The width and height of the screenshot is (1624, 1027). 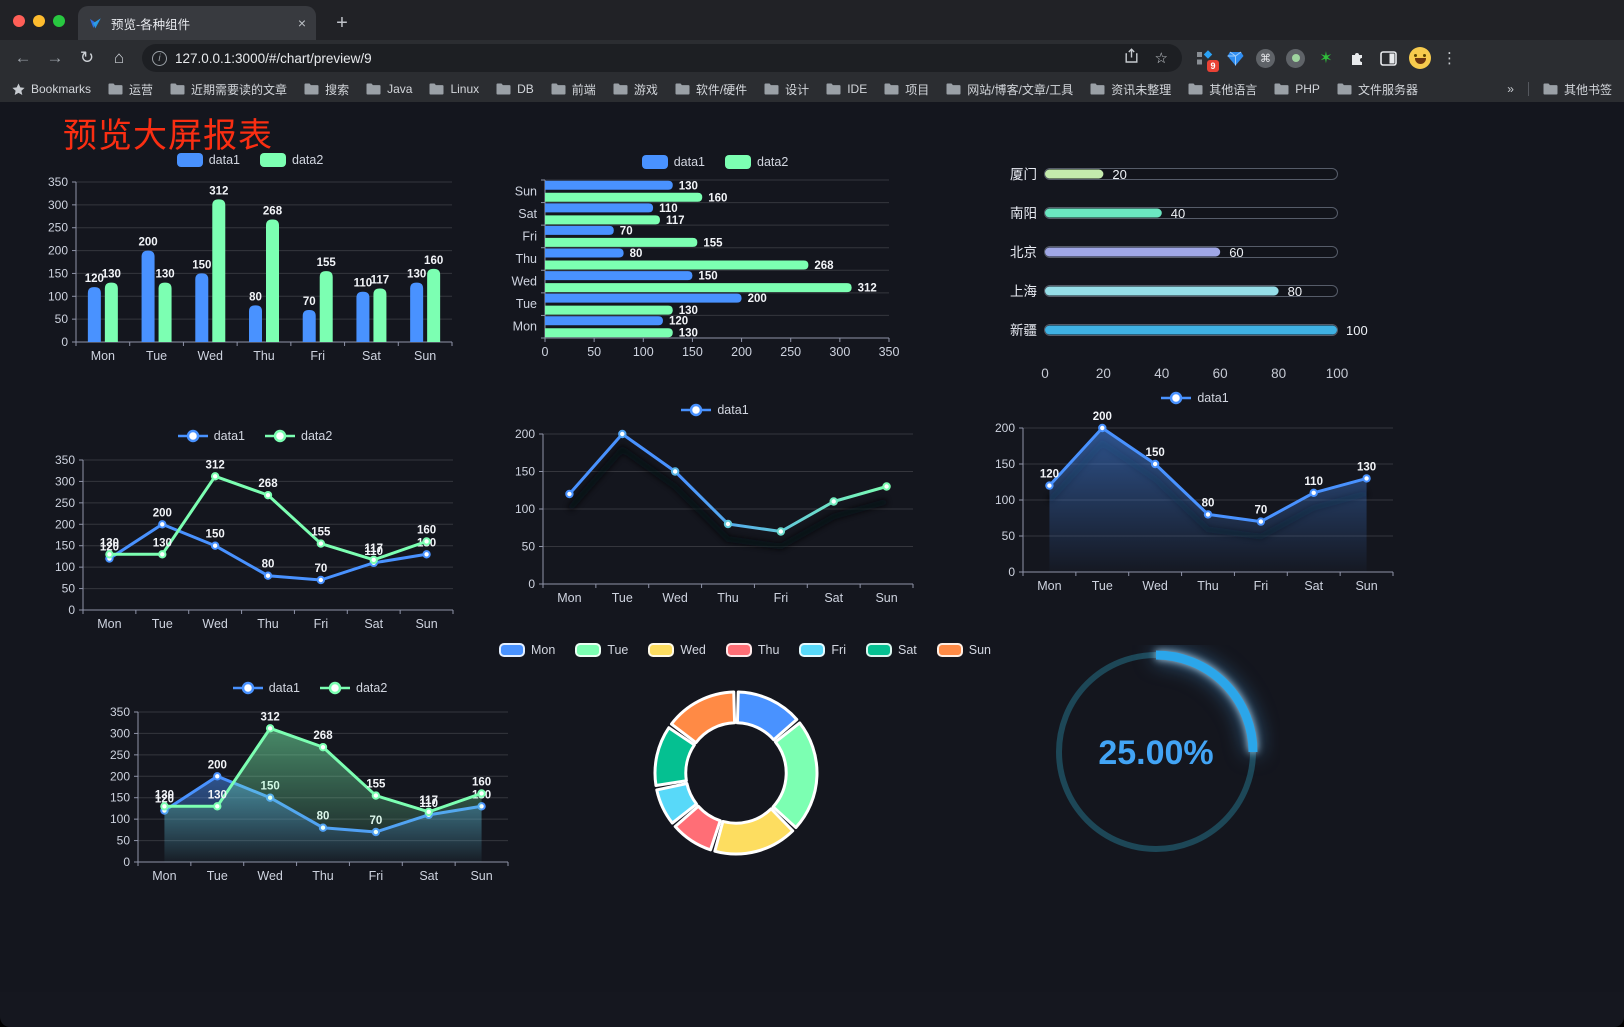 I want to click on svg-text: Tue, so click(x=1102, y=586).